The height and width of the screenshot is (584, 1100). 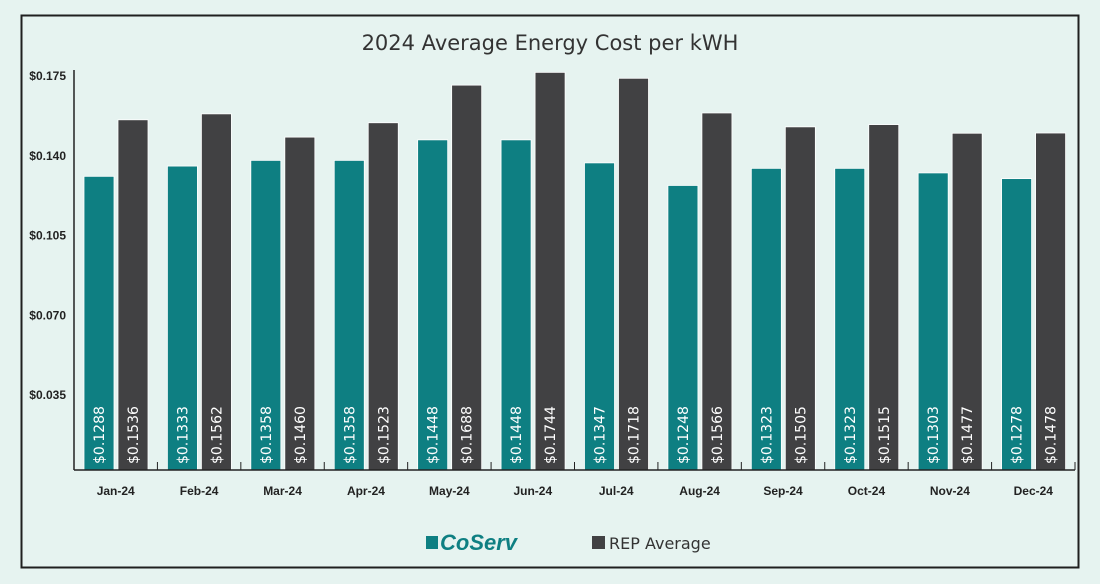 What do you see at coordinates (934, 435) in the screenshot?
I see `data-label: $0.1303` at bounding box center [934, 435].